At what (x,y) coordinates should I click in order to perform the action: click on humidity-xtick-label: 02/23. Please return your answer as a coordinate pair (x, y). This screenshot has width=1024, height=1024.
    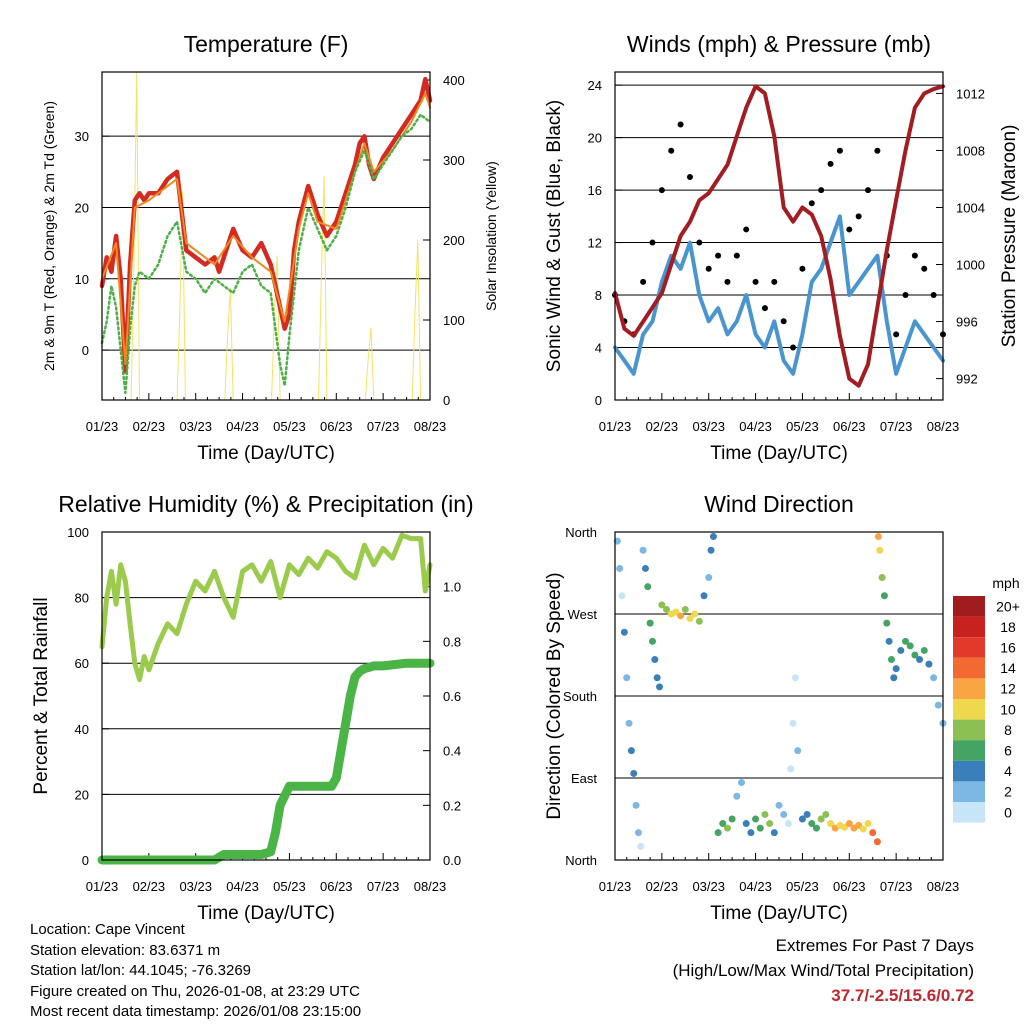
    Looking at the image, I should click on (149, 886).